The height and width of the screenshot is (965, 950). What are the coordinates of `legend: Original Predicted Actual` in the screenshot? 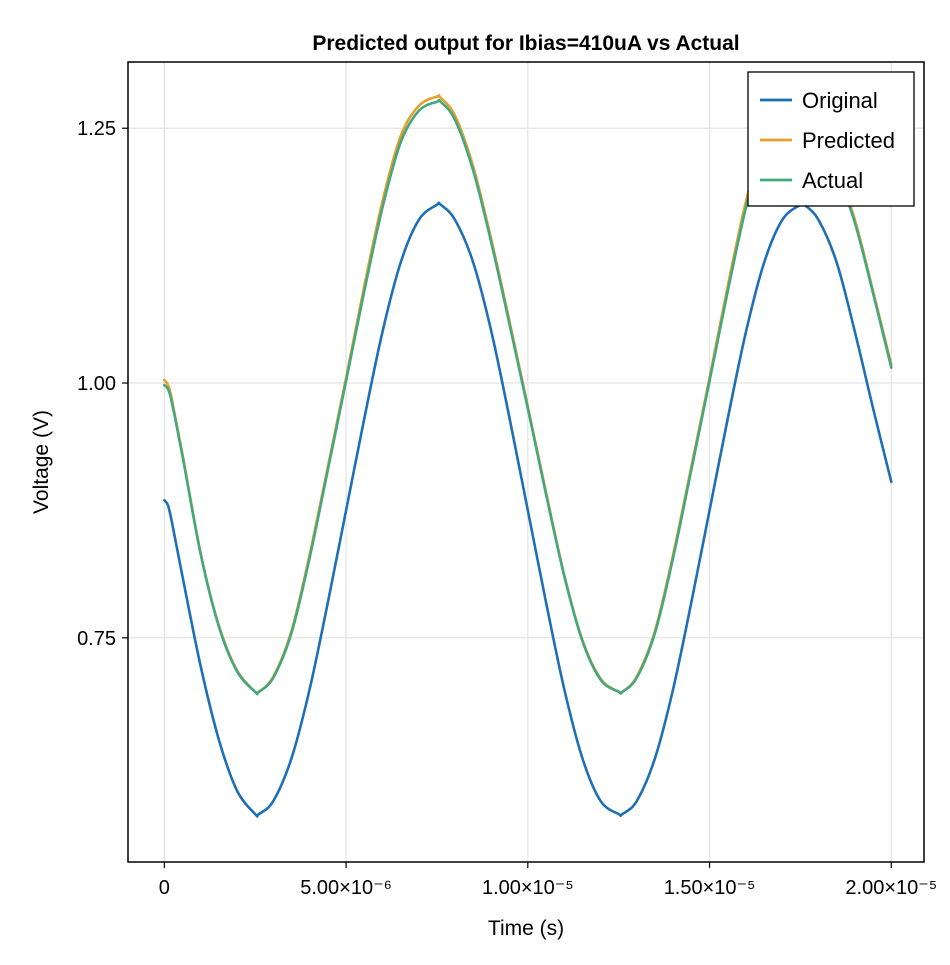 It's located at (831, 139).